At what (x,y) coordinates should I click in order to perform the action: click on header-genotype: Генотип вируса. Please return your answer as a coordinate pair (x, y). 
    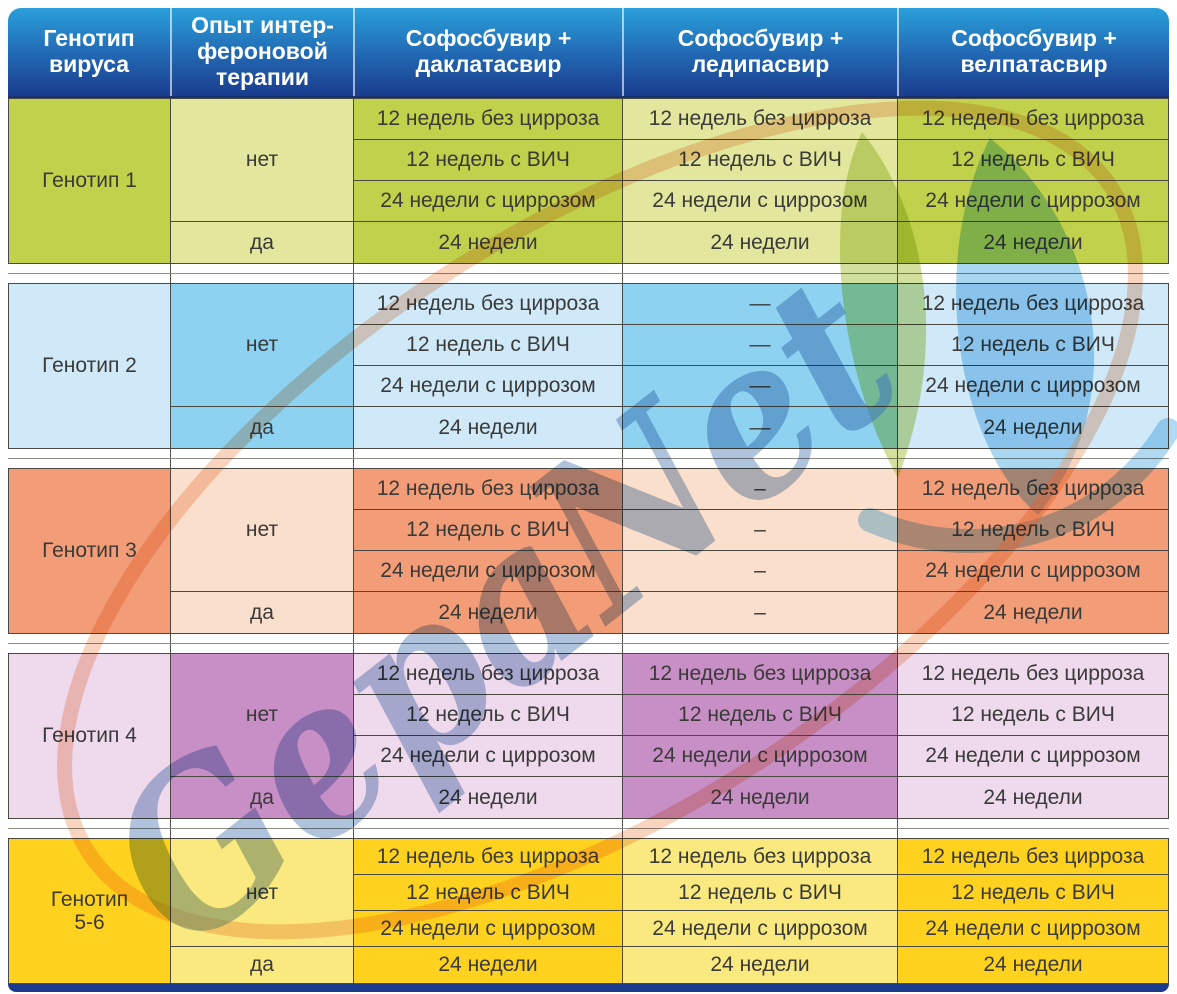
    Looking at the image, I should click on (89, 51).